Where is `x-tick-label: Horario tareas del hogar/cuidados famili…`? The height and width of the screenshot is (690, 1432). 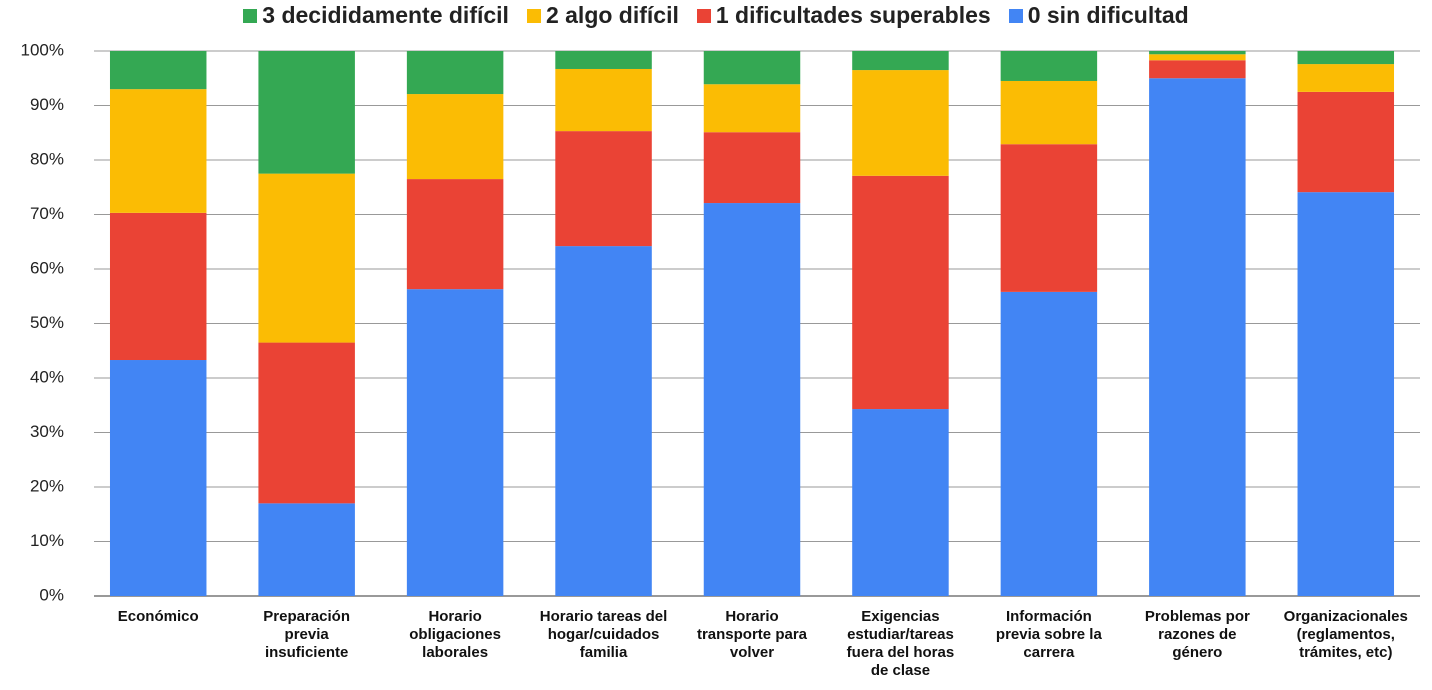
x-tick-label: Horario tareas del hogar/cuidados famili… is located at coordinates (603, 634).